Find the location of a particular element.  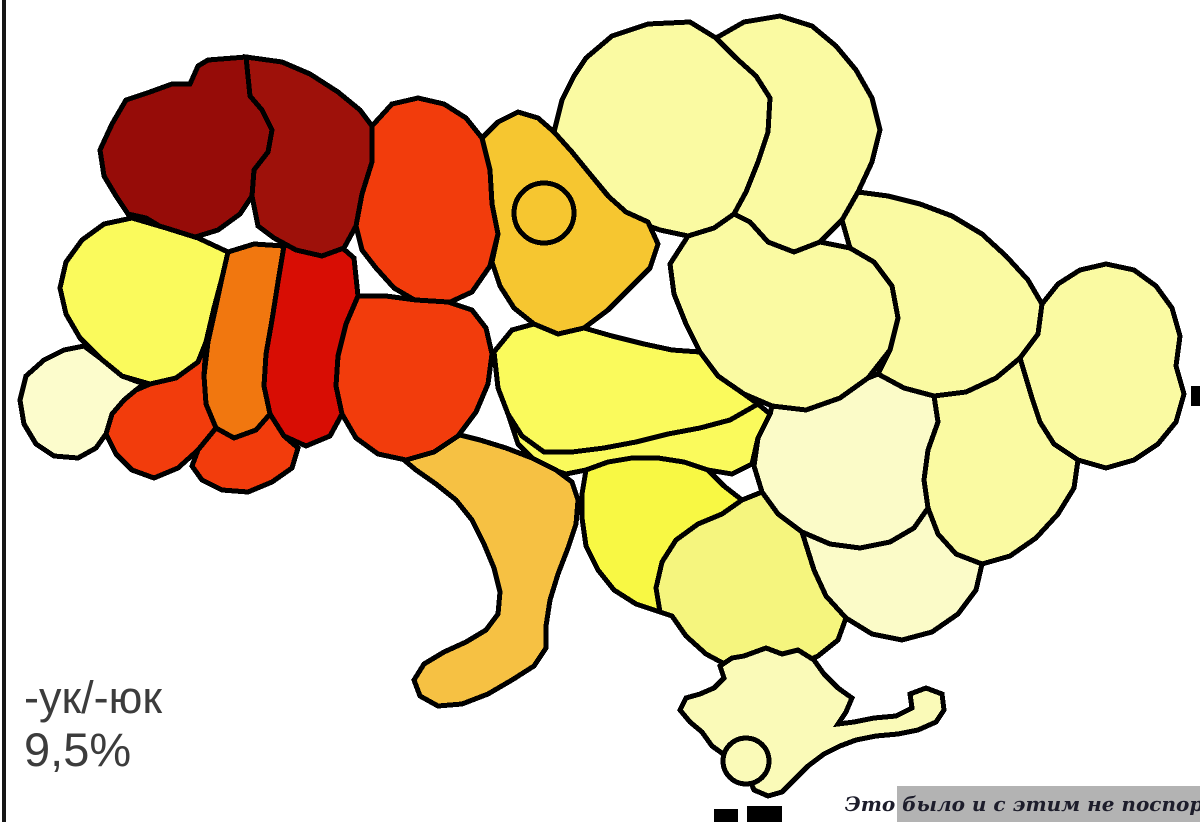

cropped-glyph-bottom-right is located at coordinates (764, 814).